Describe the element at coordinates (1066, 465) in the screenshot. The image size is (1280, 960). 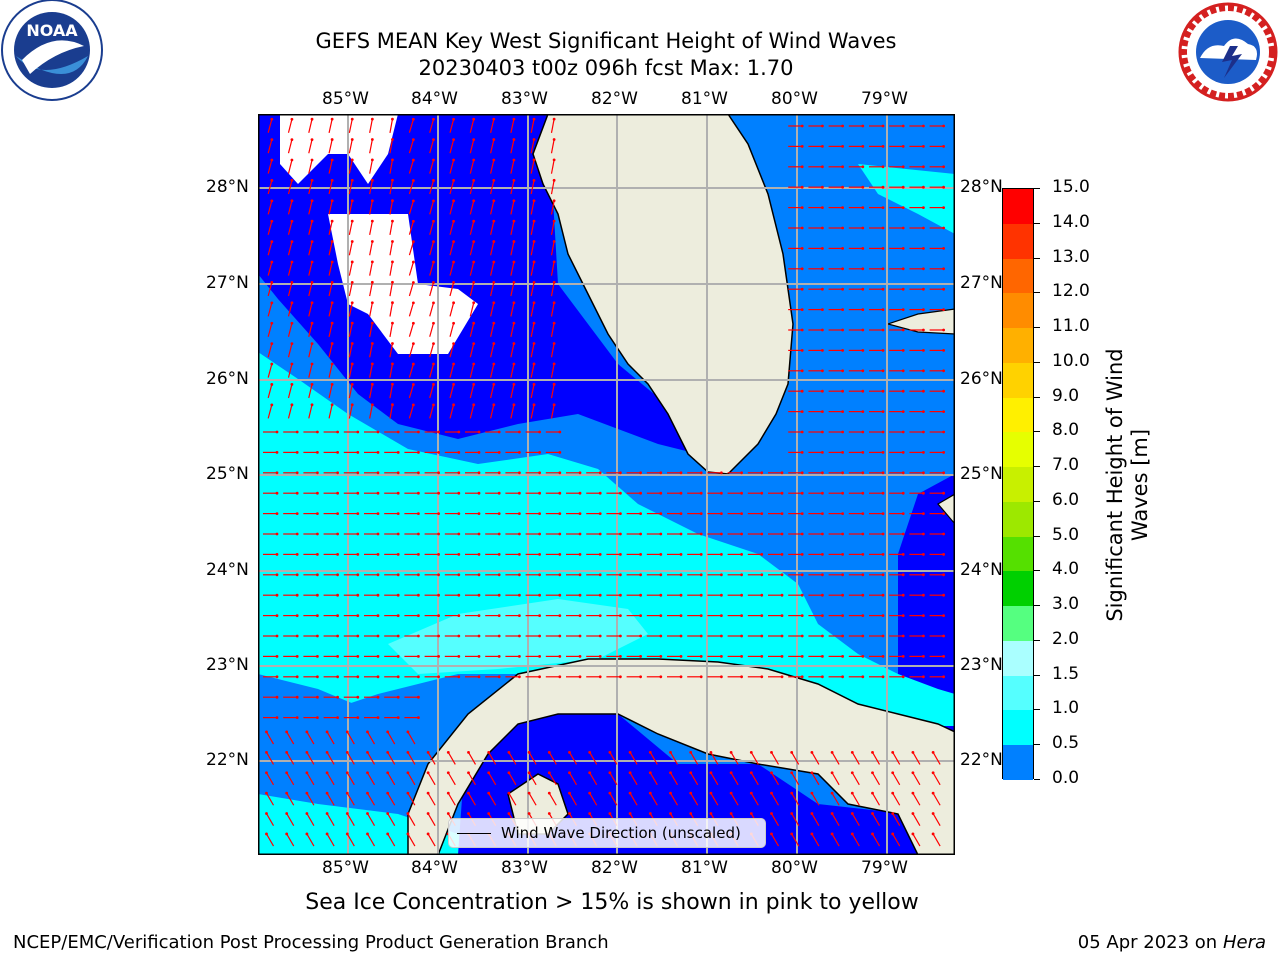
I see `colorbar-tick-label: 7.0` at that location.